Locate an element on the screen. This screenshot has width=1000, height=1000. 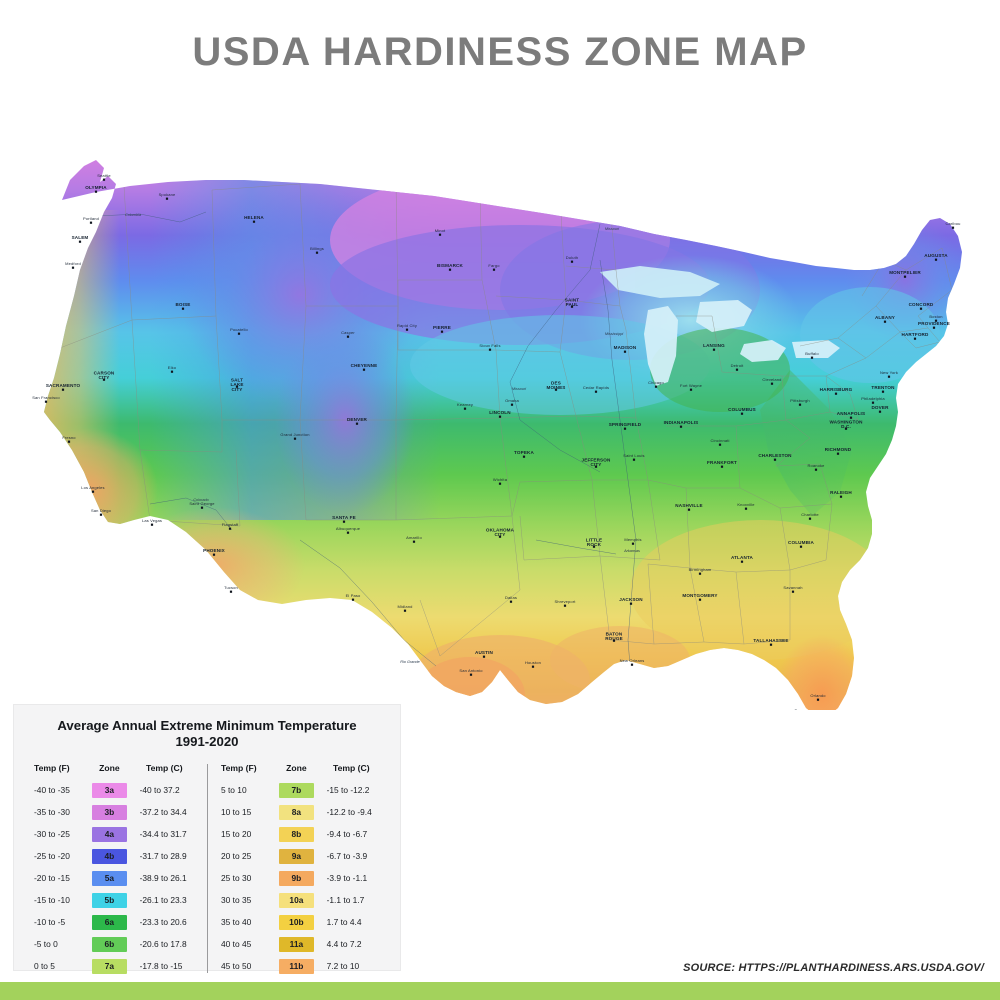
city-name-text: Amarillo is located at coordinates (414, 537).